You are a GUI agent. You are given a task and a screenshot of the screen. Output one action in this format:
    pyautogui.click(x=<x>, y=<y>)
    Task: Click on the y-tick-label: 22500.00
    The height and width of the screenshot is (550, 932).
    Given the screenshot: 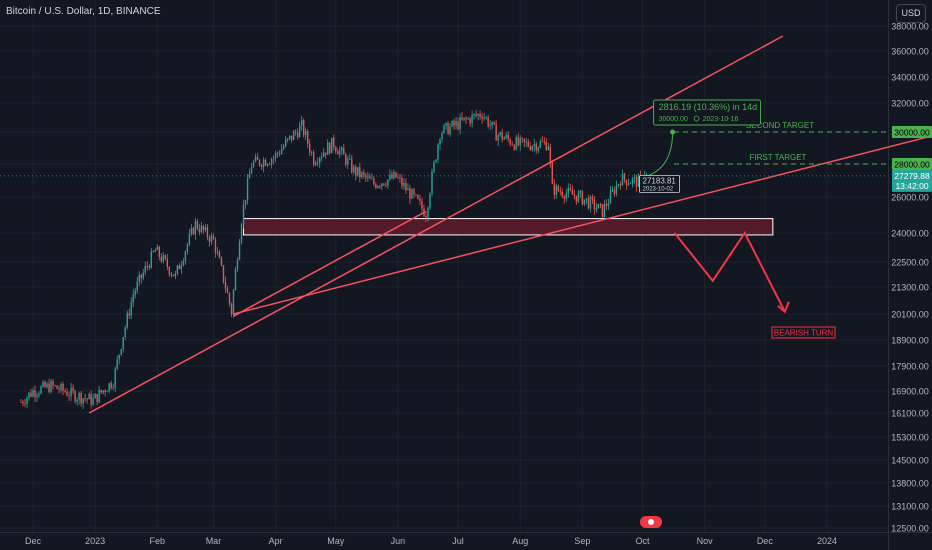 What is the action you would take?
    pyautogui.click(x=910, y=263)
    